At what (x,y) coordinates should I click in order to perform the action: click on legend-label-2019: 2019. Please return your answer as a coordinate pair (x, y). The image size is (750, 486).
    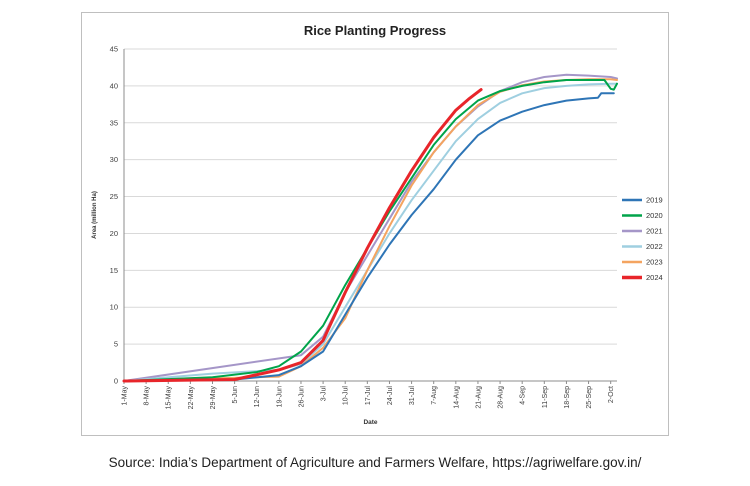
    Looking at the image, I should click on (654, 200).